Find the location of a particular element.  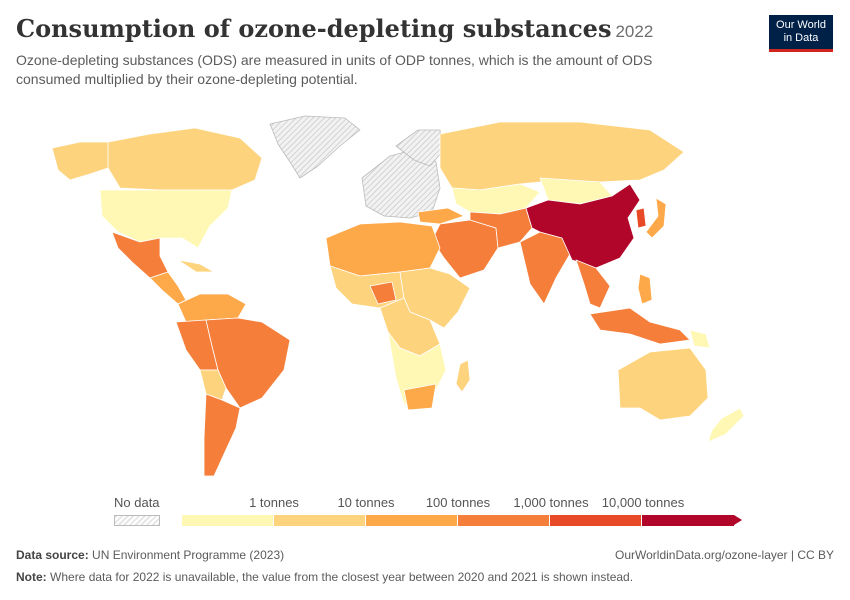

data-source-text: UN Environment Programme (2023) is located at coordinates (188, 555).